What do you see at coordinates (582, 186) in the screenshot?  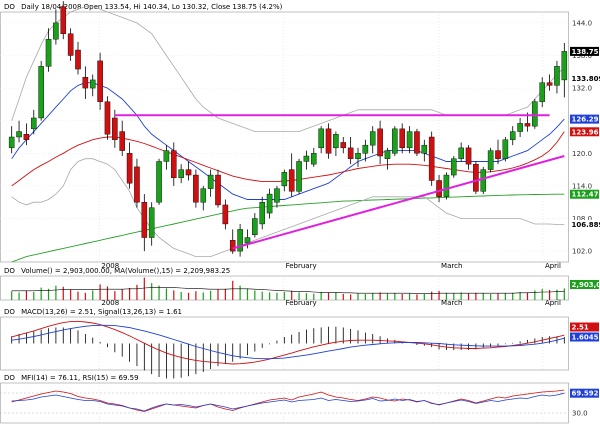 I see `price-tick-label: 114.0` at bounding box center [582, 186].